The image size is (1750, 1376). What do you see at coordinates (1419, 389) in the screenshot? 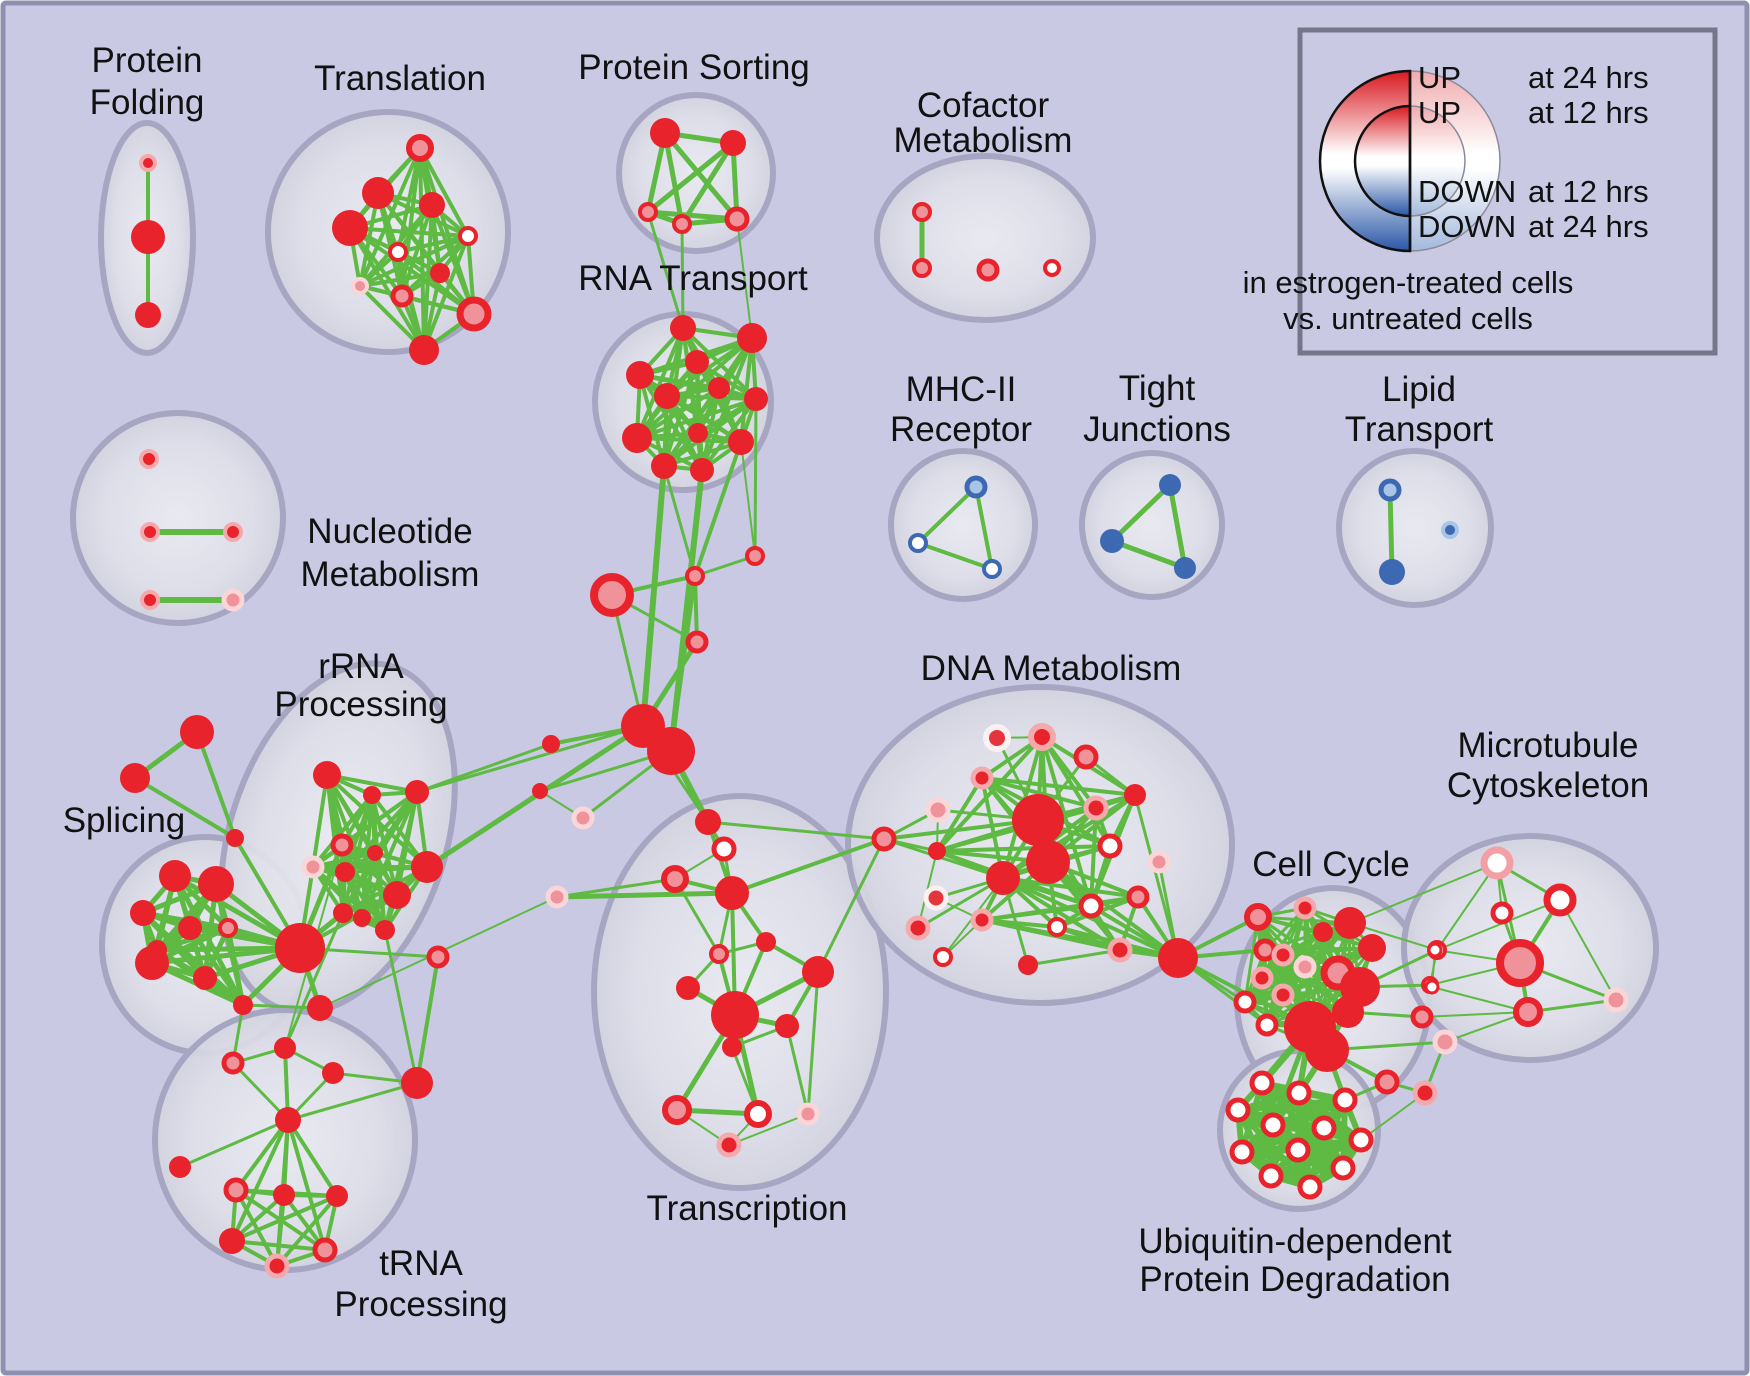
I see `cluster-label-lipid-transport: Lipid` at bounding box center [1419, 389].